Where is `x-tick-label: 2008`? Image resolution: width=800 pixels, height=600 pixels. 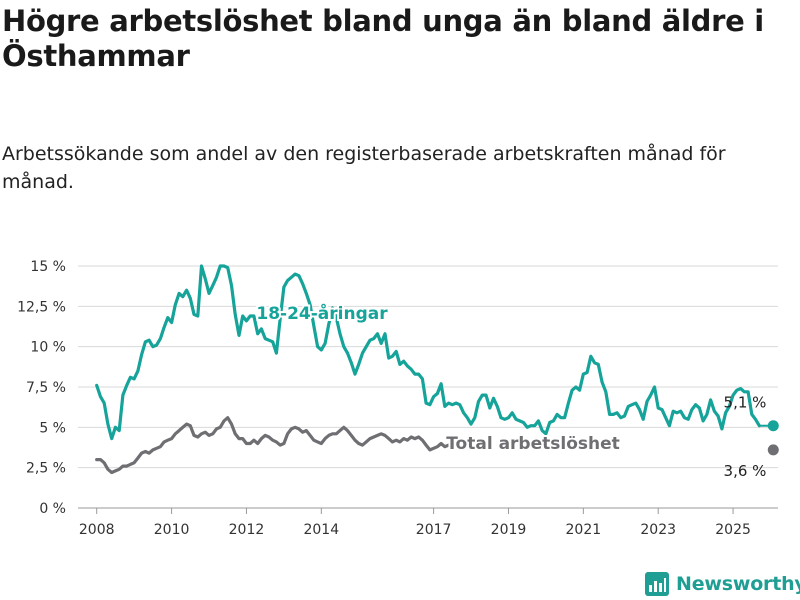 x-tick-label: 2008 is located at coordinates (97, 530).